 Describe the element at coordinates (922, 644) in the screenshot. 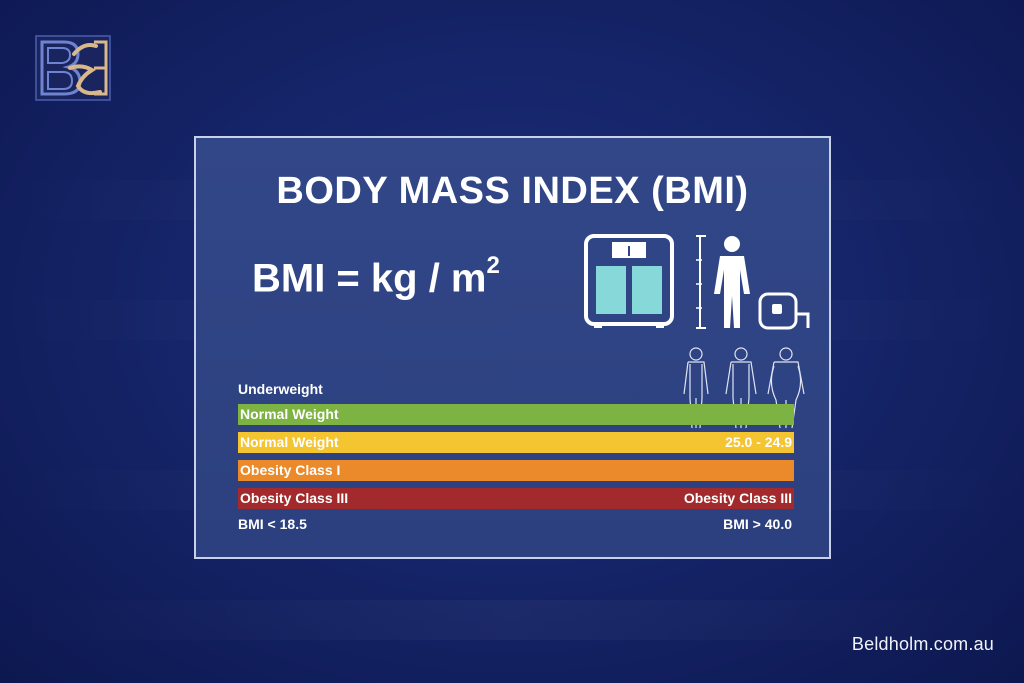

I see `website-url: Beldholm.com.au` at that location.